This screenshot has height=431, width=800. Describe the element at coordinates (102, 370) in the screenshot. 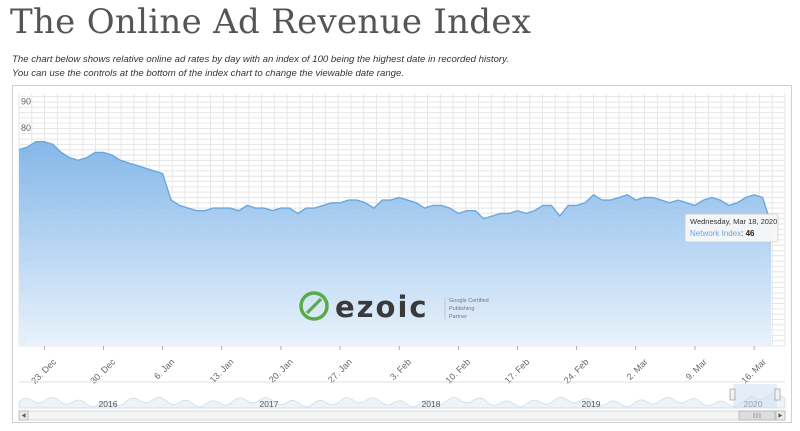

I see `x-tick-label: 30. Dec` at that location.